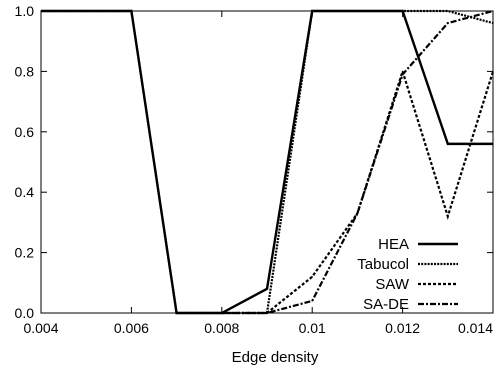  Describe the element at coordinates (25, 11) in the screenshot. I see `y-tick-label: 1.0` at that location.